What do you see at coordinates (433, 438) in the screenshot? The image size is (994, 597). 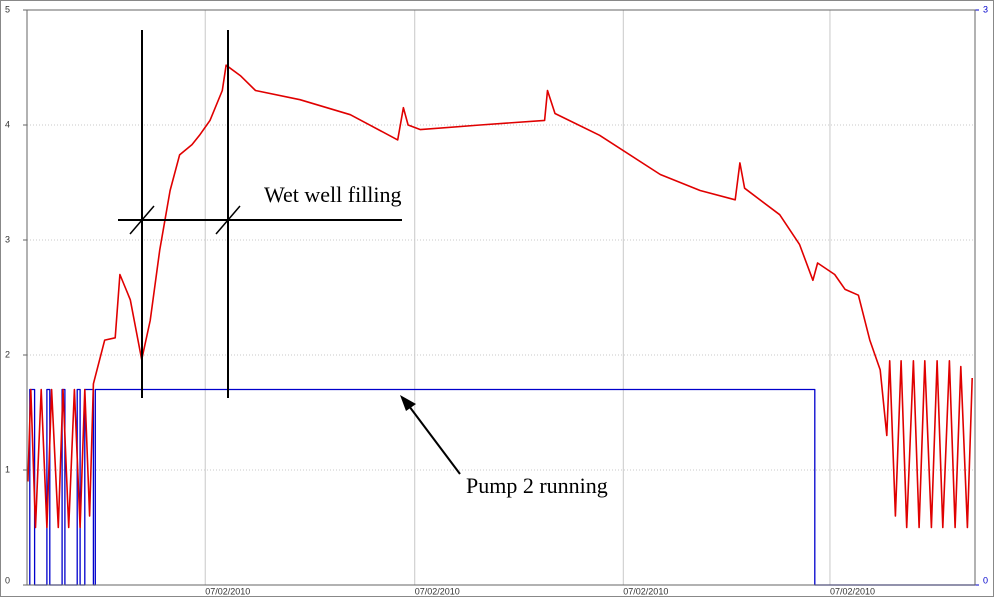 I see `arrow` at bounding box center [433, 438].